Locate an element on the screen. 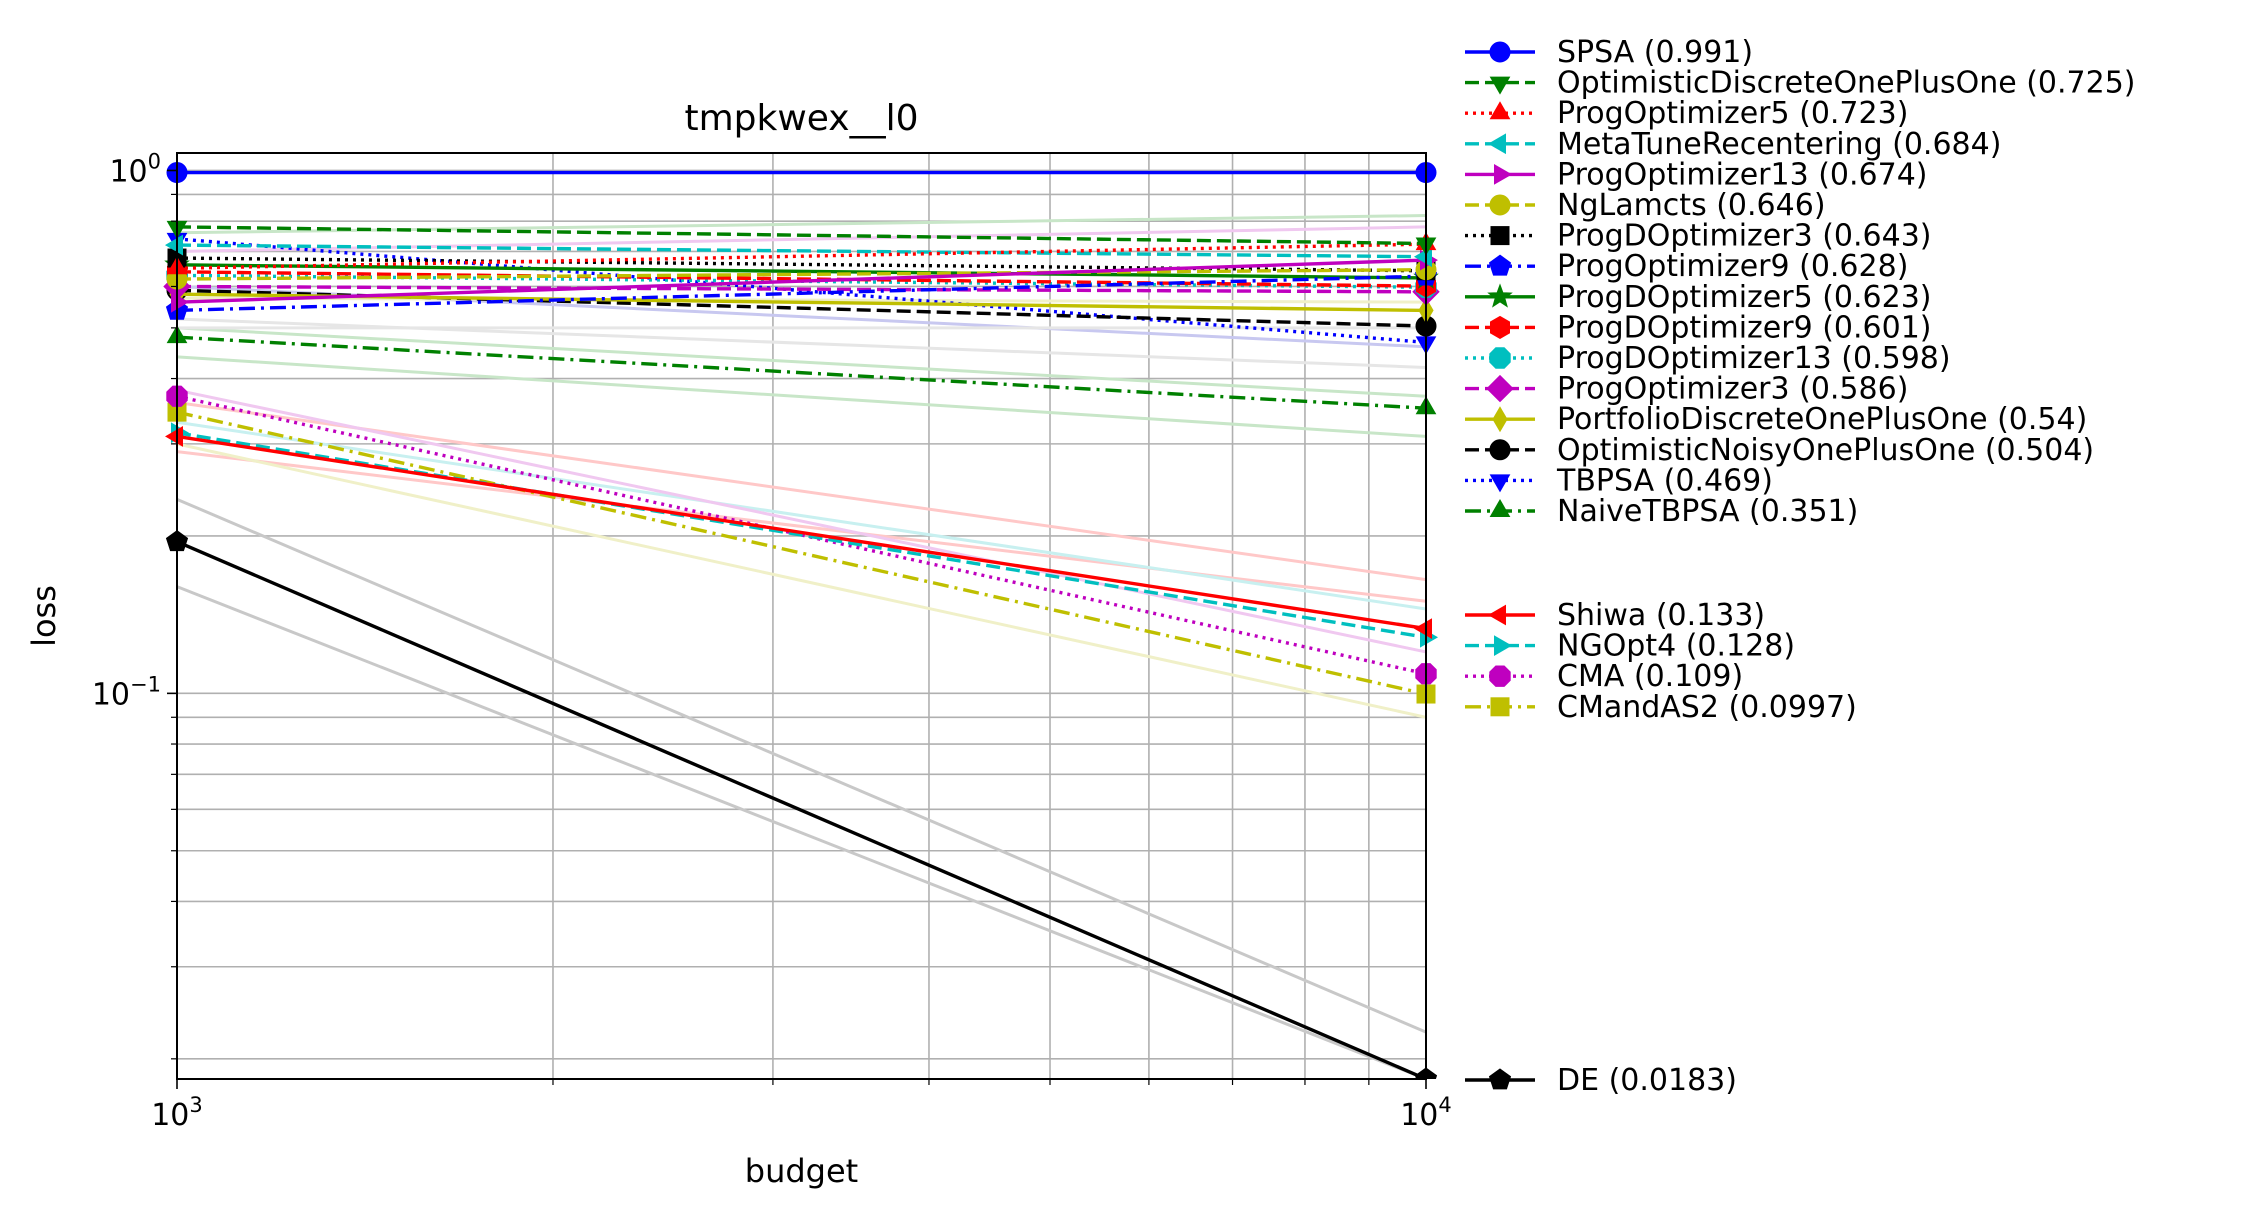  legend-entry: CMA (0.109) is located at coordinates (1604, 676).